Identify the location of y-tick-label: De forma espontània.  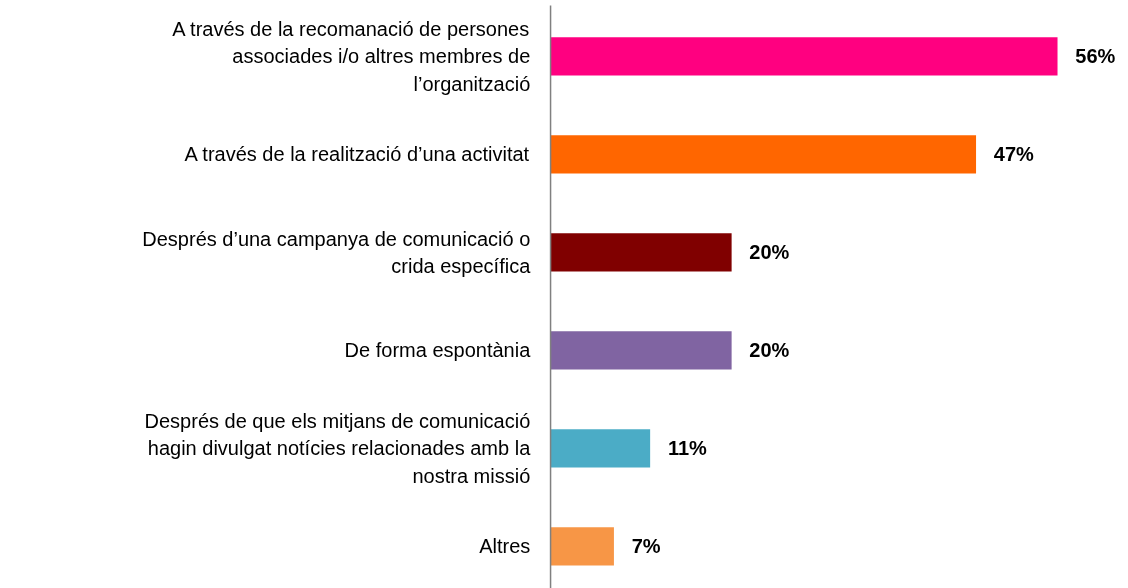
(438, 350).